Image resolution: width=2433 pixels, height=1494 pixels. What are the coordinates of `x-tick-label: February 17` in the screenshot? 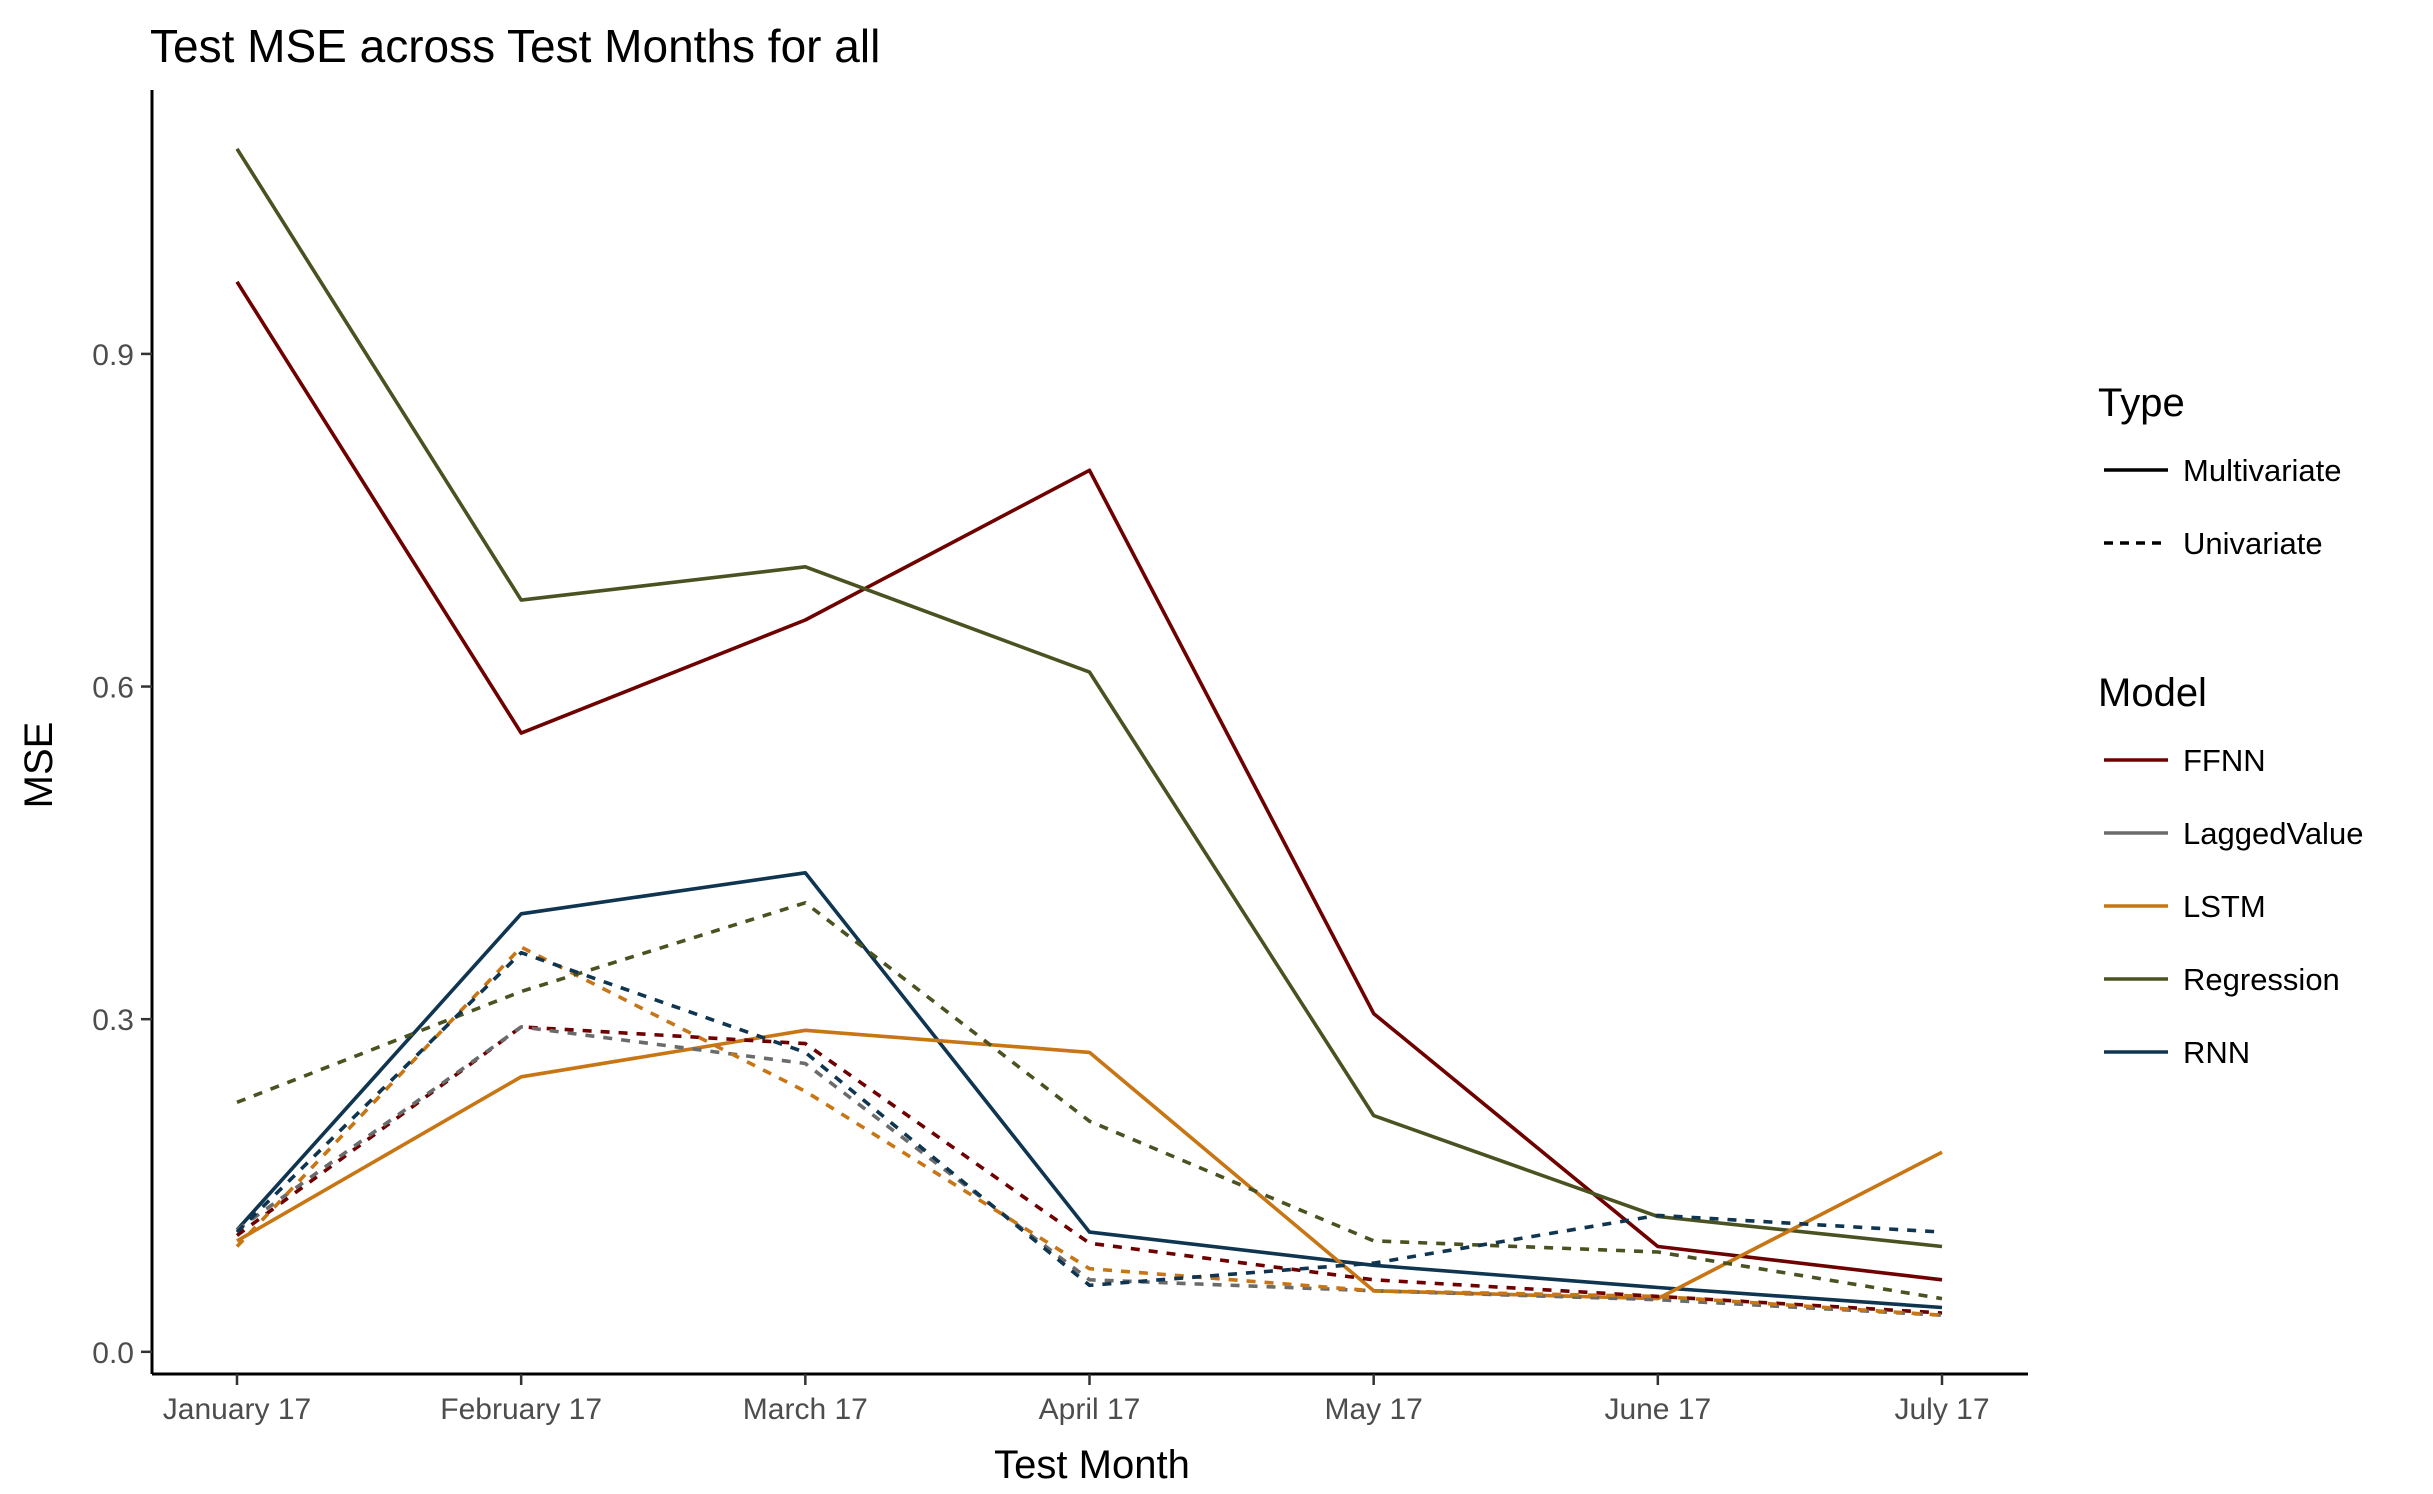 It's located at (521, 1409).